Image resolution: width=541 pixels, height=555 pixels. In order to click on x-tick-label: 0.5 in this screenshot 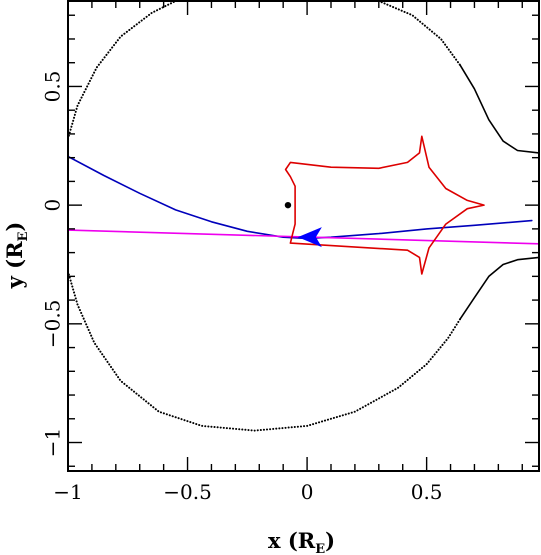, I will do `click(427, 492)`.